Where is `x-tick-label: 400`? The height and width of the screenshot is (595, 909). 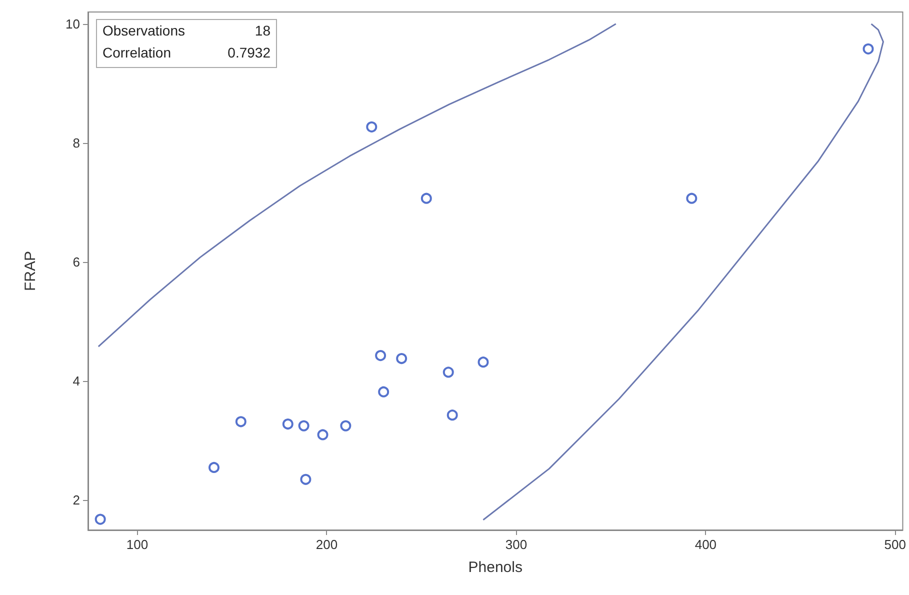 x-tick-label: 400 is located at coordinates (705, 544).